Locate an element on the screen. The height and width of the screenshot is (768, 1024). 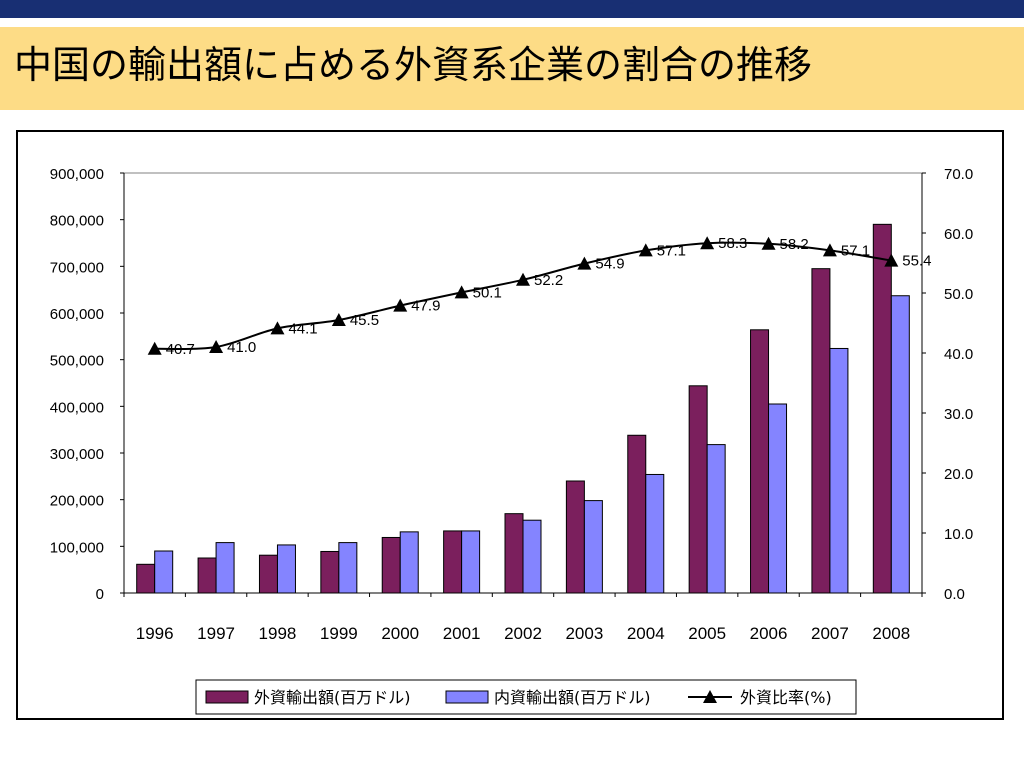
ratio-data-label: 52.2 is located at coordinates (548, 280).